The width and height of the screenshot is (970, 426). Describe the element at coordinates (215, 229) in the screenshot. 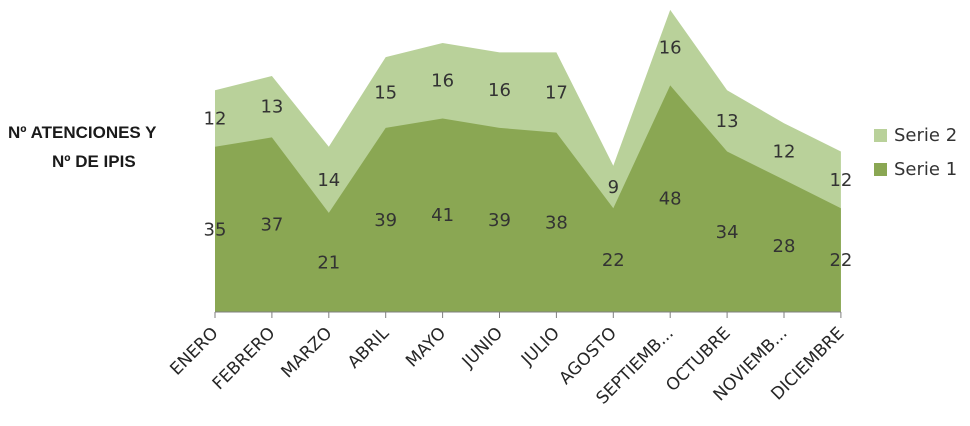

I see `data-label-serie-1: 35` at that location.